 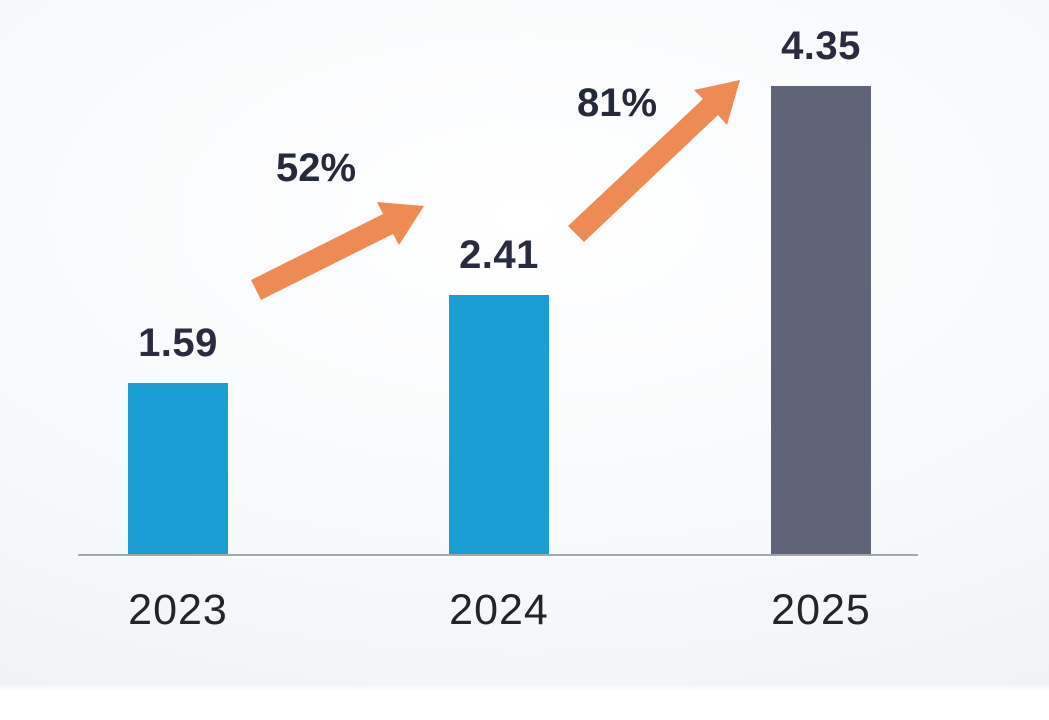 I want to click on growth-percent-label-2024-2025: 81%, so click(x=617, y=103).